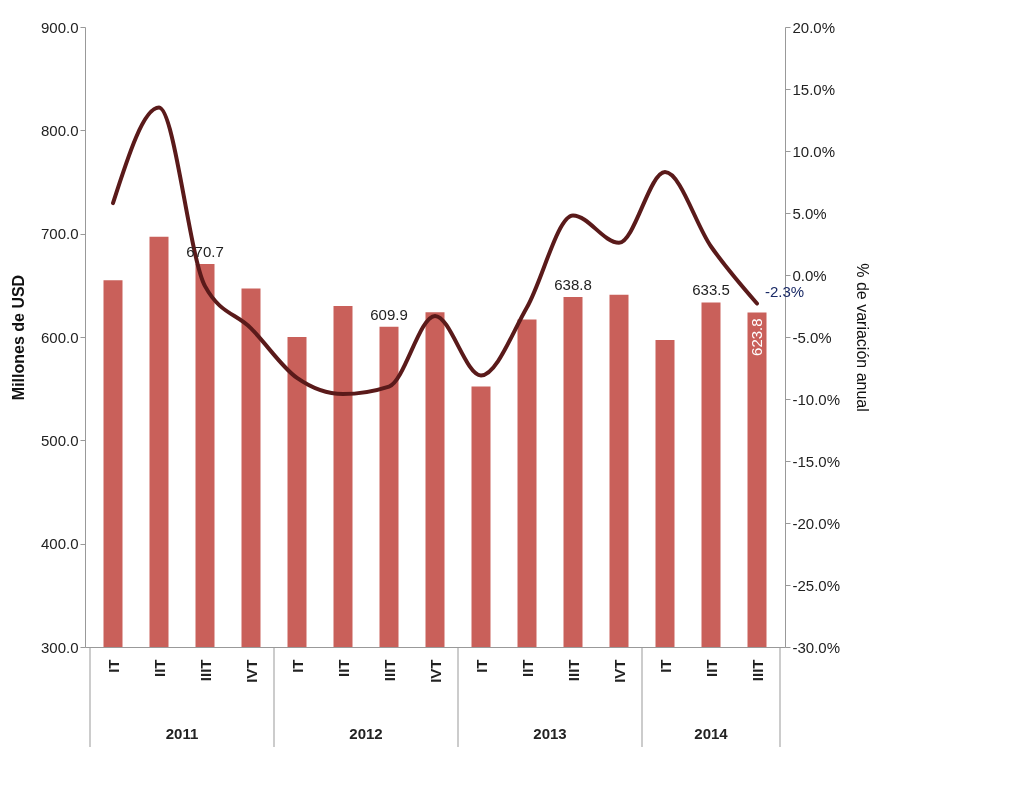 This screenshot has height=806, width=1012. Describe the element at coordinates (816, 647) in the screenshot. I see `y2-tick-label: -30.0%` at that location.